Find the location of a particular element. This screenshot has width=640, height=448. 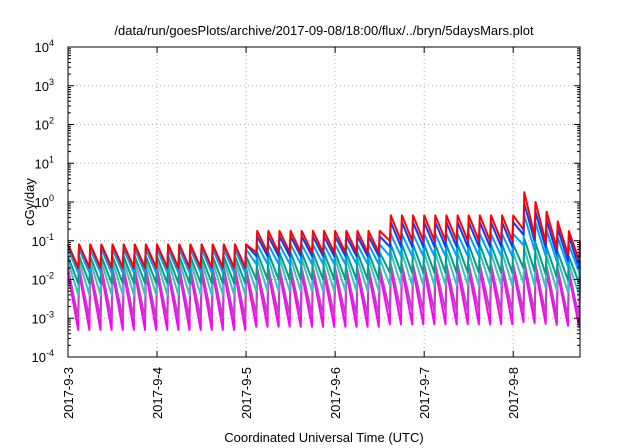

x-tick-label: 2017-9-7 is located at coordinates (424, 393).